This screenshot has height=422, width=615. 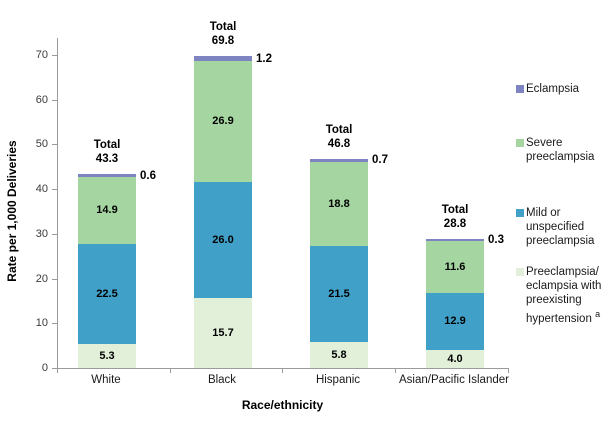 What do you see at coordinates (148, 175) in the screenshot?
I see `eclampsia-value: 0.6` at bounding box center [148, 175].